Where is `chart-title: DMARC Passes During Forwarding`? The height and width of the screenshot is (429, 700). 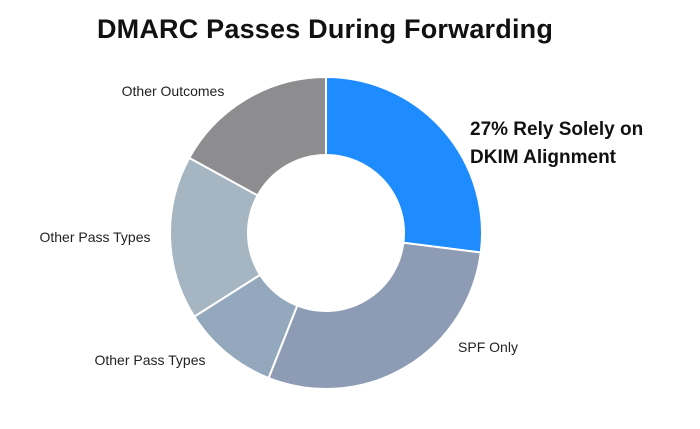 chart-title: DMARC Passes During Forwarding is located at coordinates (325, 29).